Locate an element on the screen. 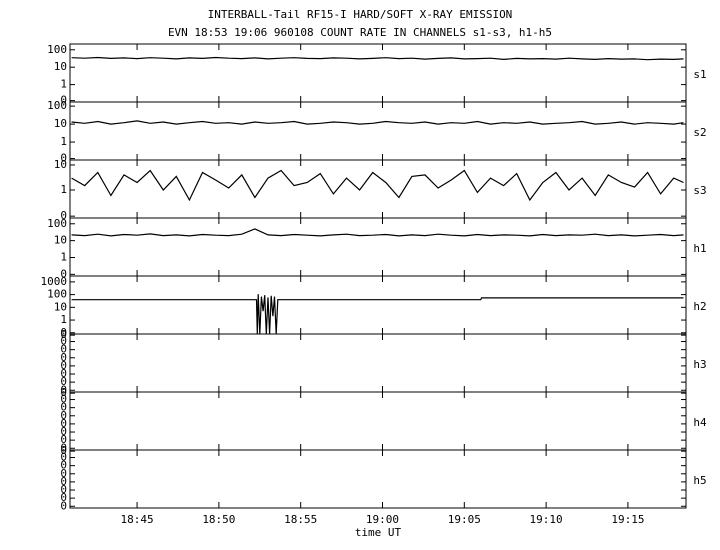 The image size is (720, 550). x-tick-label: 18:50 is located at coordinates (218, 519).